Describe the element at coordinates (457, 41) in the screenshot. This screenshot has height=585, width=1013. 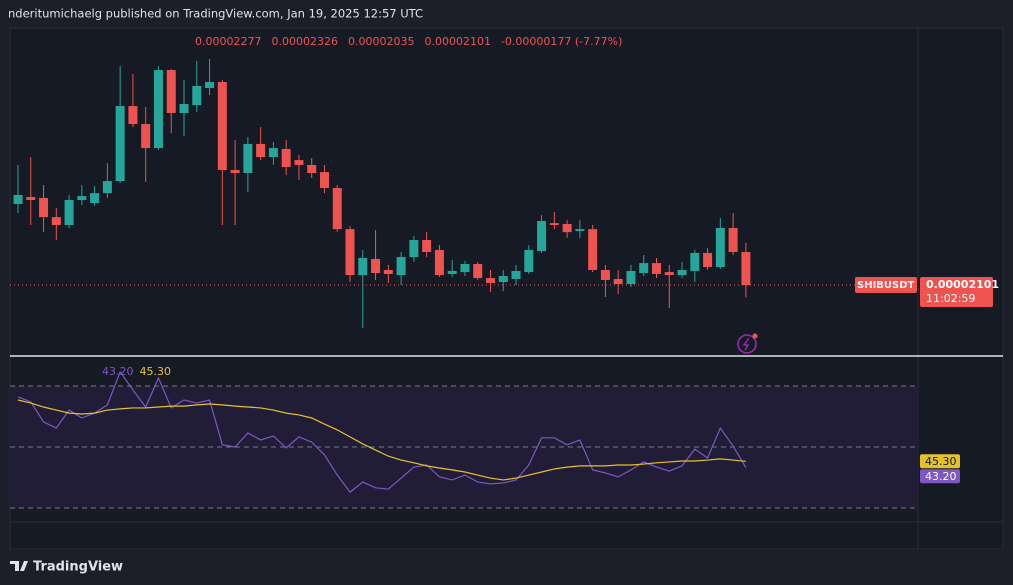
I see `ohlc-close: 0.00002101` at that location.